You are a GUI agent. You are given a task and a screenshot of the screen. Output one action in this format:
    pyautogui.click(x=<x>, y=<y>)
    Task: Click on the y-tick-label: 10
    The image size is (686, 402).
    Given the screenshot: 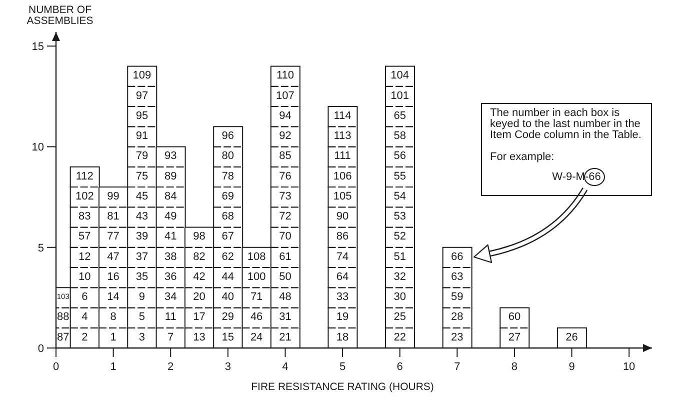 What is the action you would take?
    pyautogui.click(x=38, y=148)
    